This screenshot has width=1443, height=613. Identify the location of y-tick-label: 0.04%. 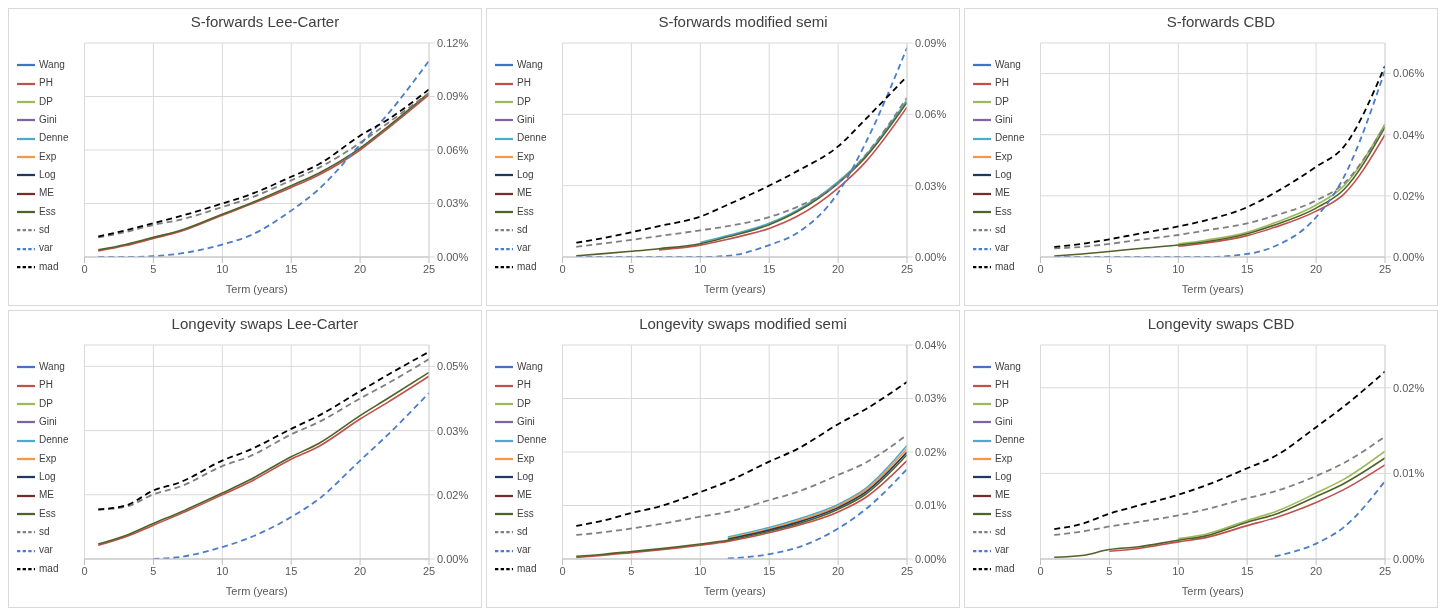
(1409, 134).